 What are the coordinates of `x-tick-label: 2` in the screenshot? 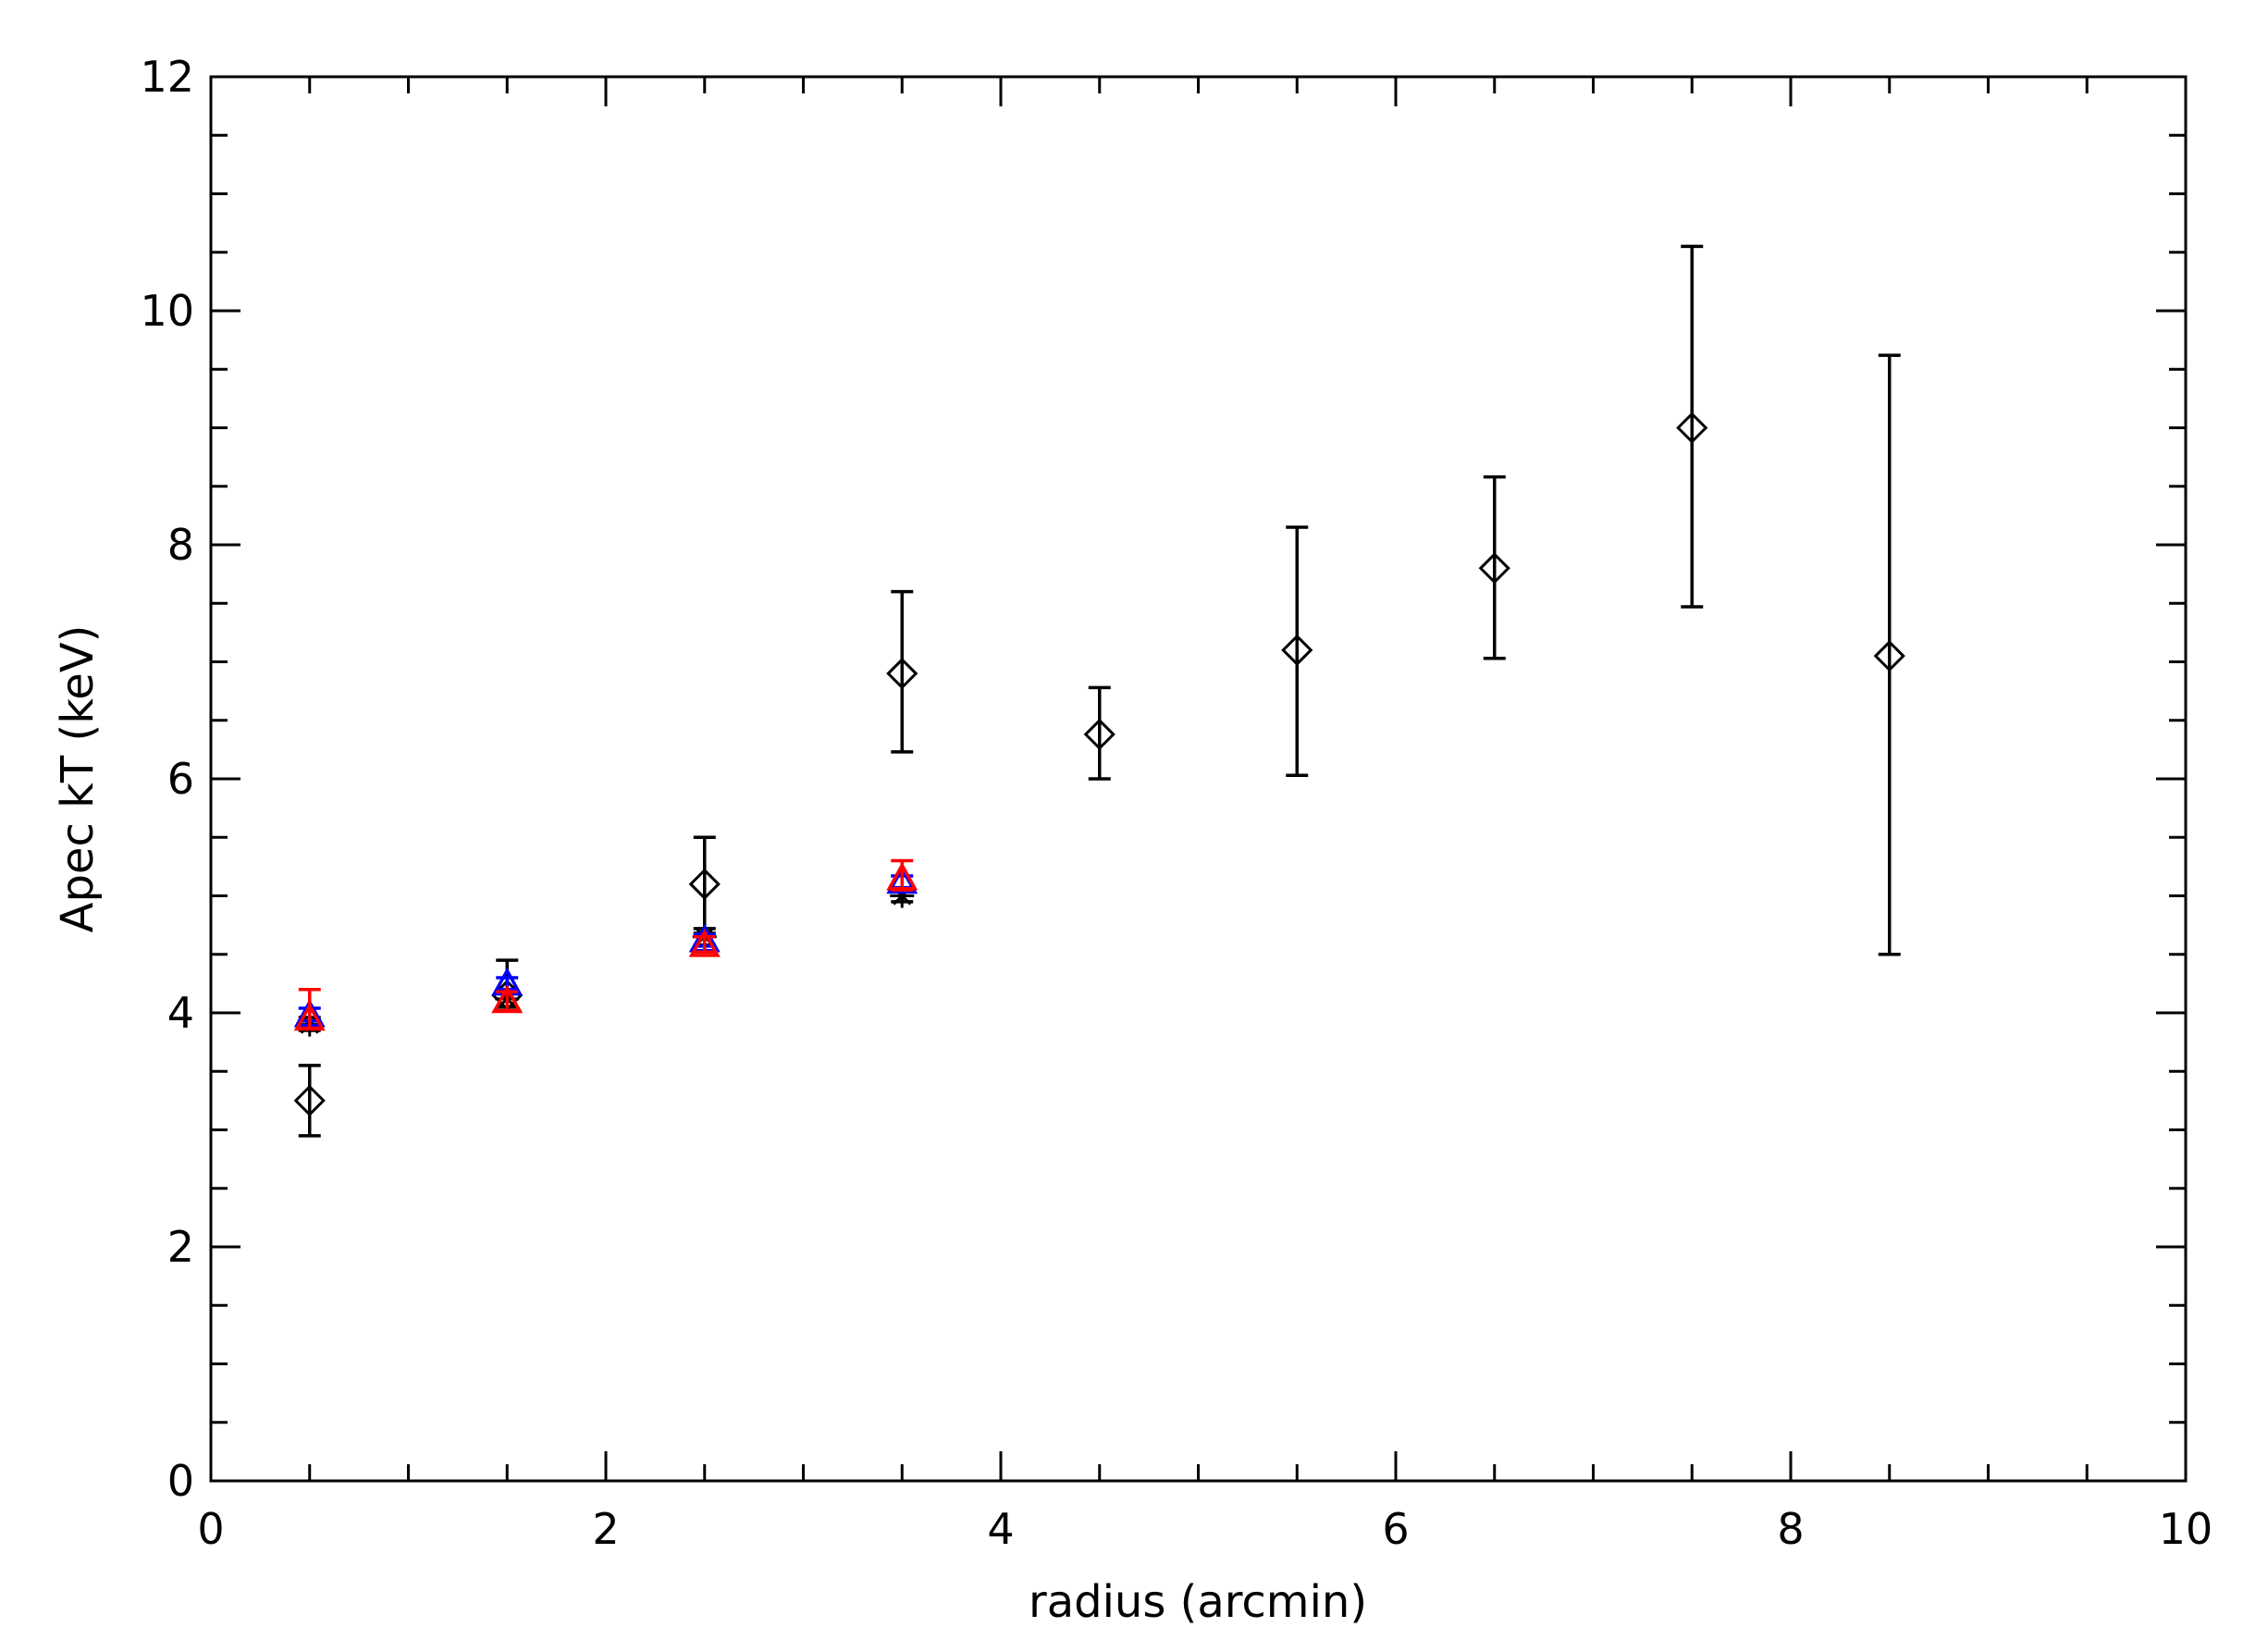 It's located at (606, 1529).